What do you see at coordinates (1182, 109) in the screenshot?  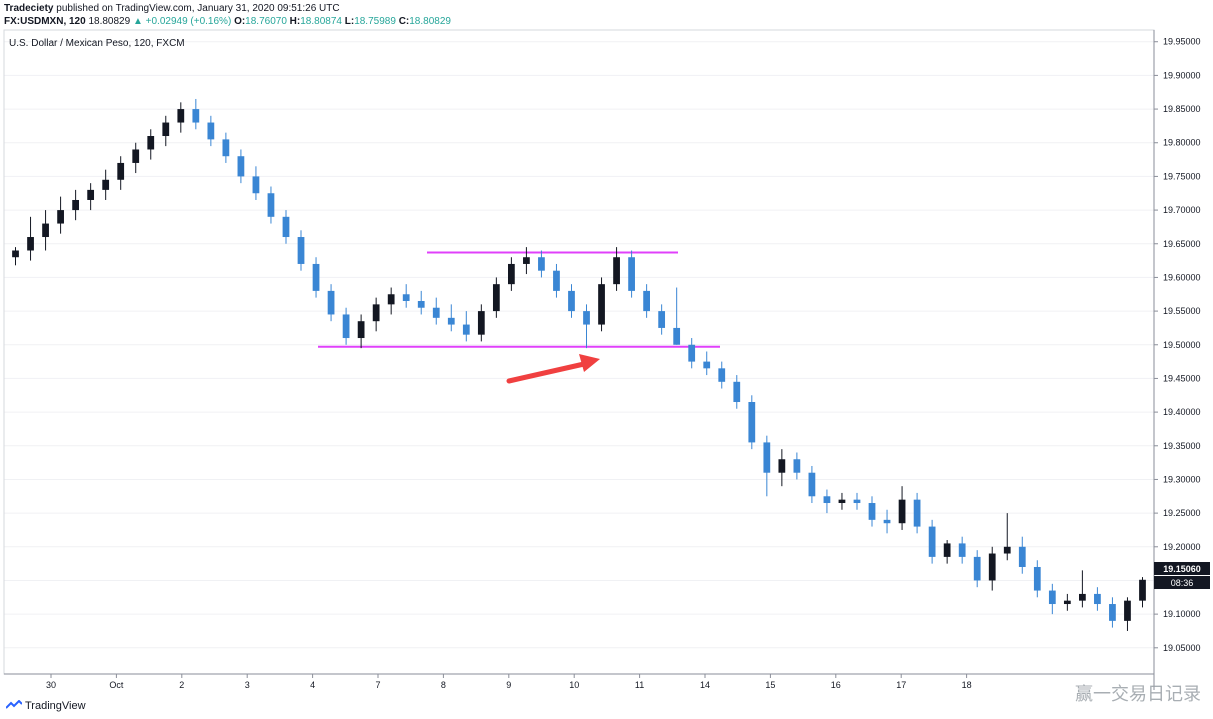 I see `y-tick-label: 19.85000` at bounding box center [1182, 109].